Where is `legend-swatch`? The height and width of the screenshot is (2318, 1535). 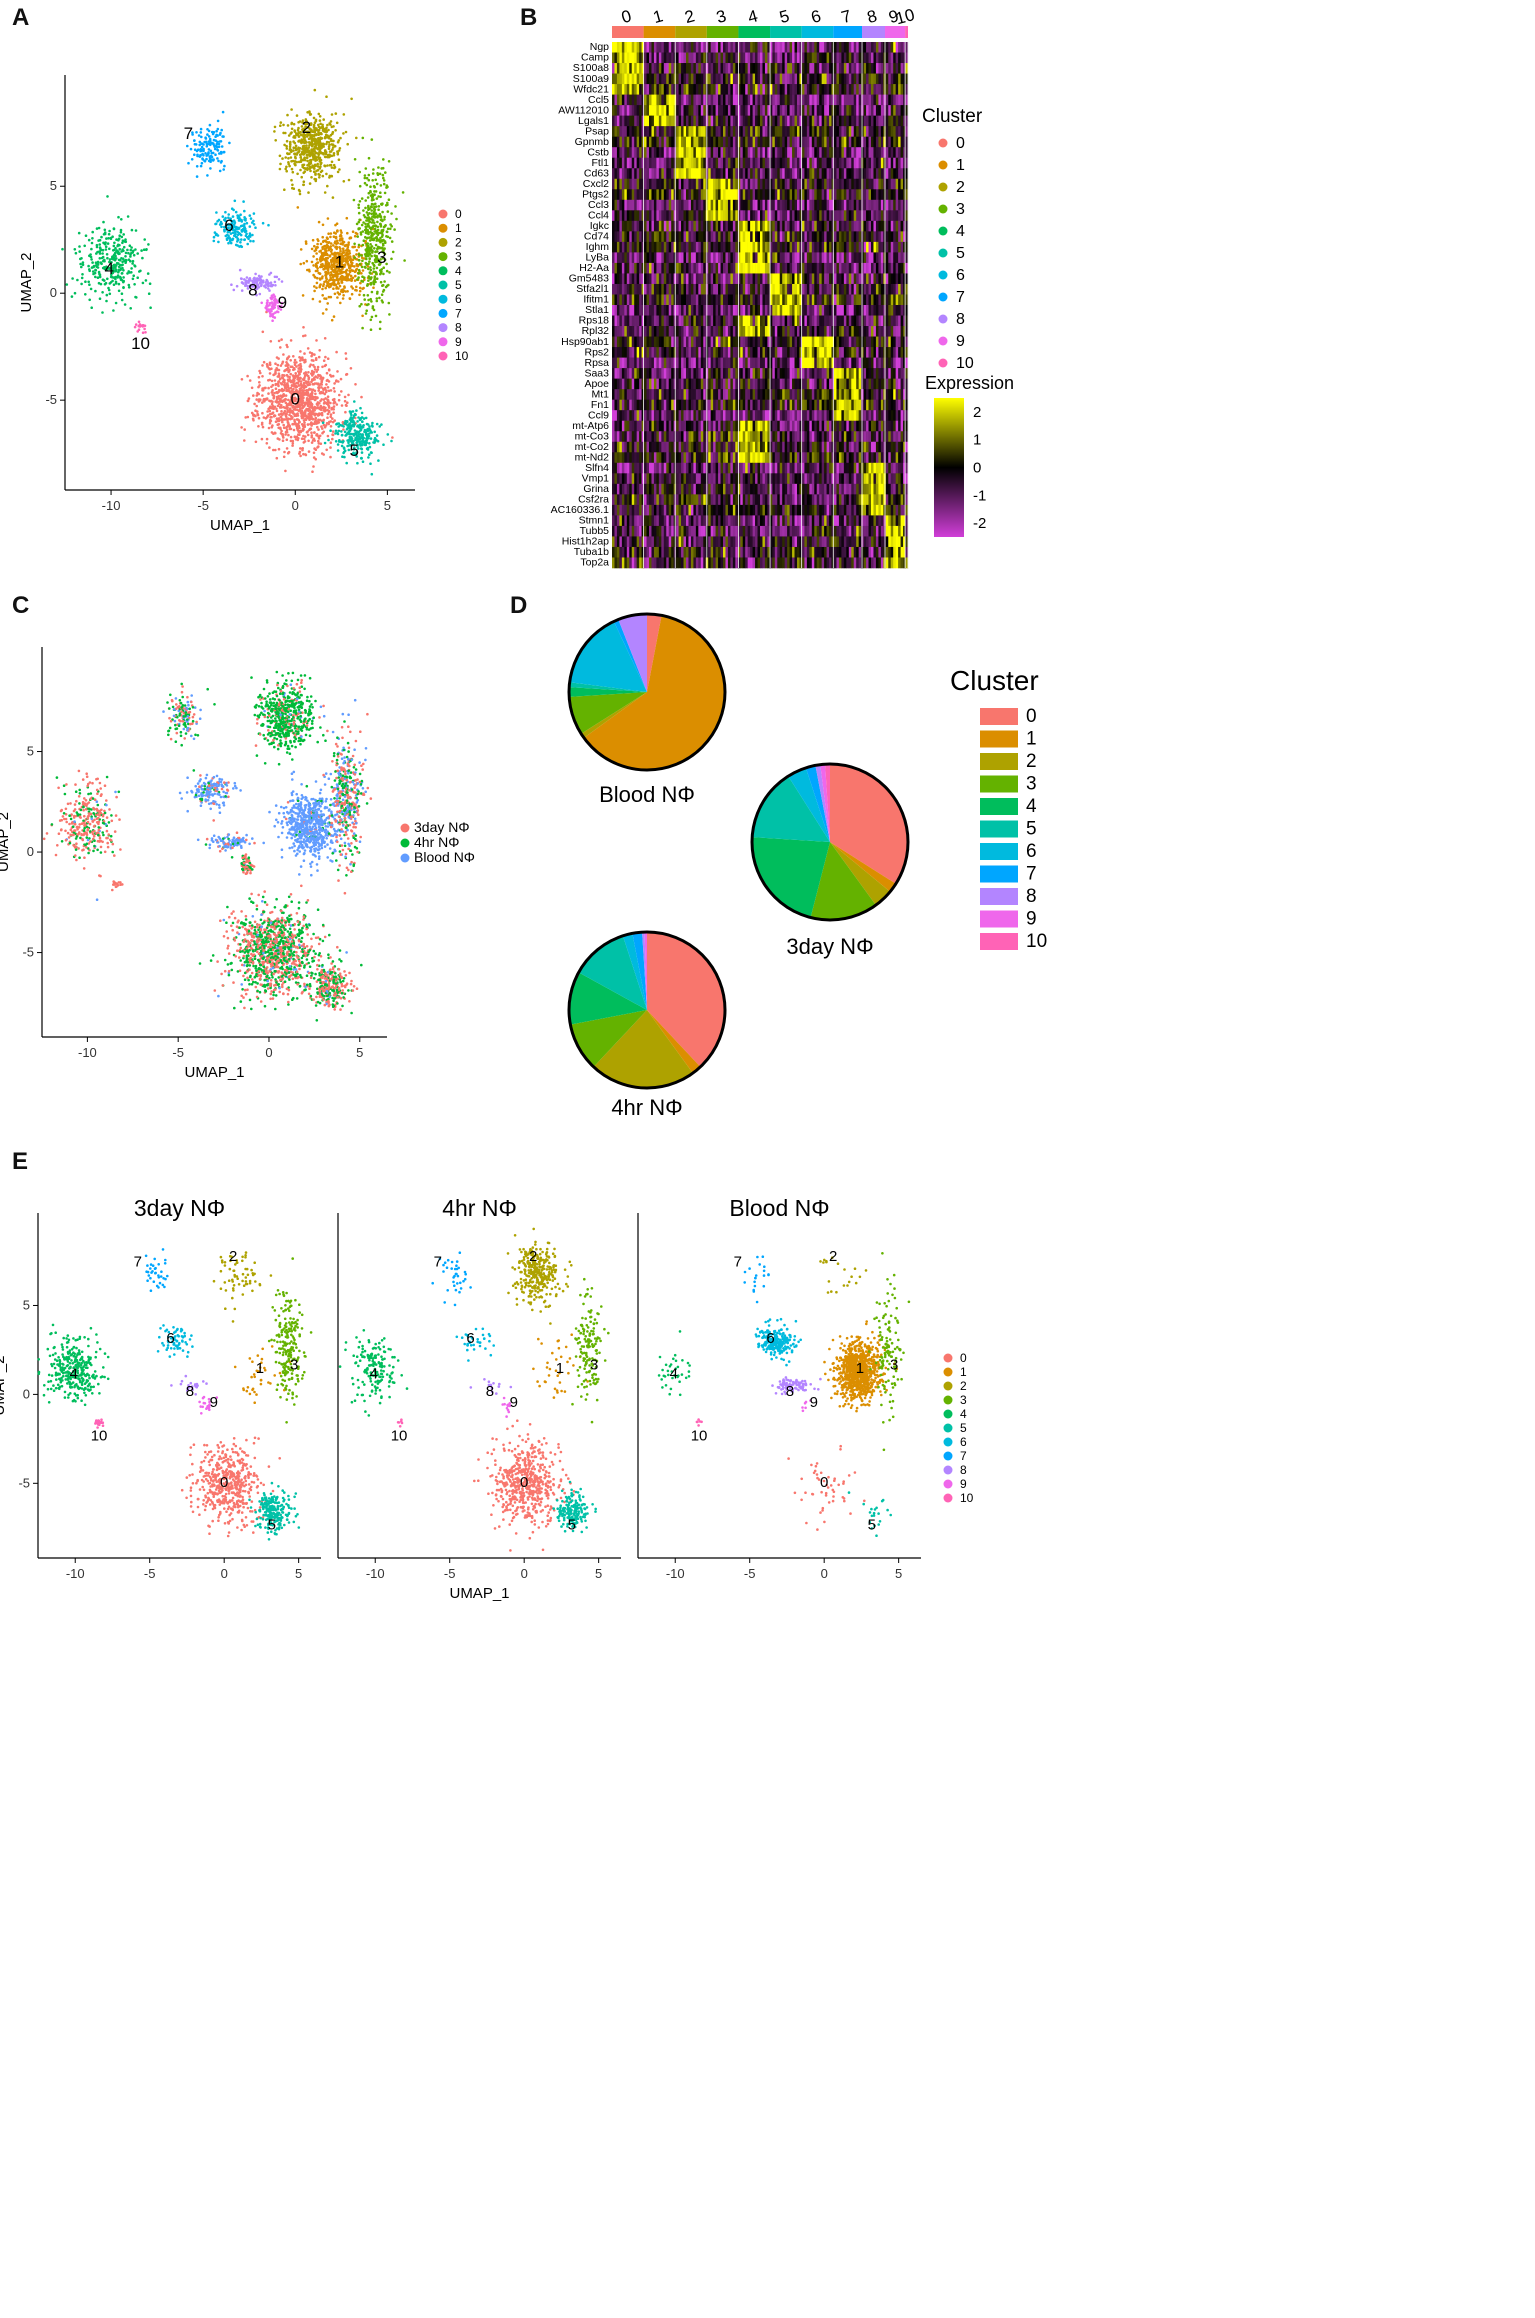 legend-swatch is located at coordinates (443, 328).